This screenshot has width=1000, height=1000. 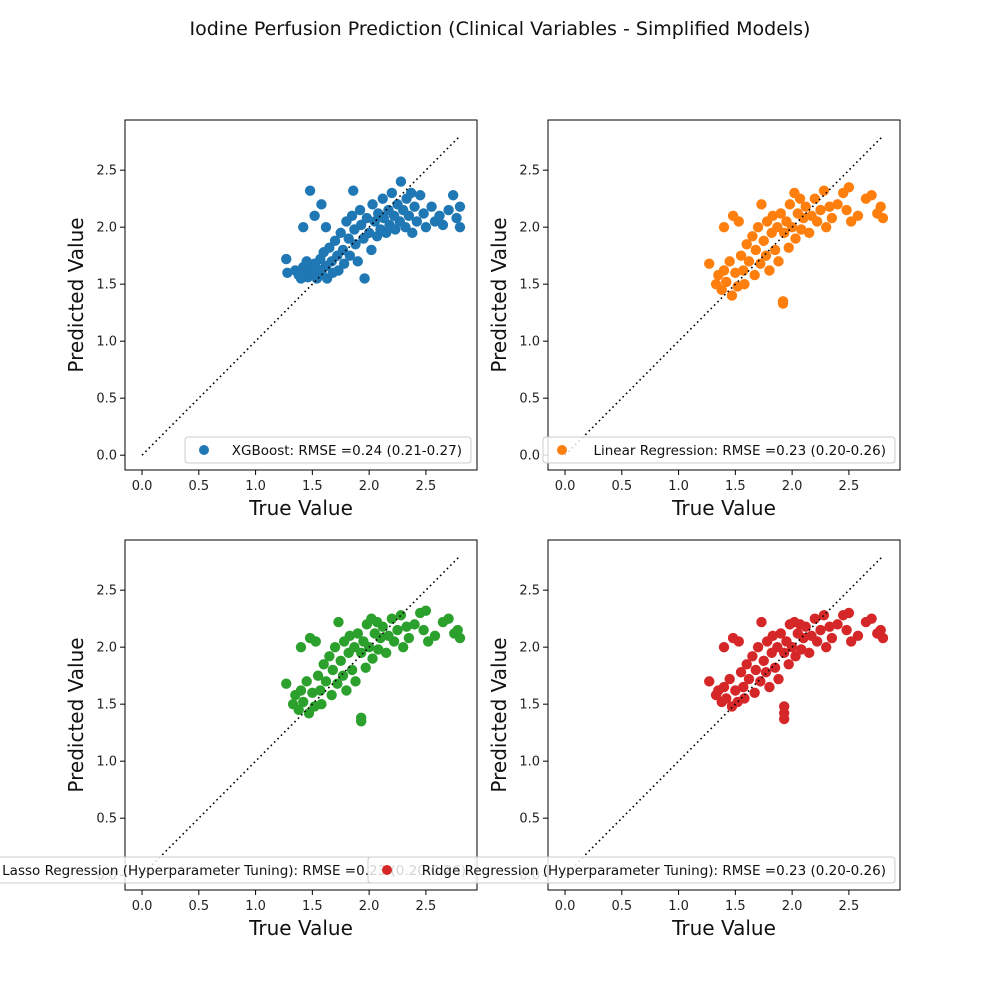 What do you see at coordinates (106, 819) in the screenshot?
I see `y-tick-label: 0.5` at bounding box center [106, 819].